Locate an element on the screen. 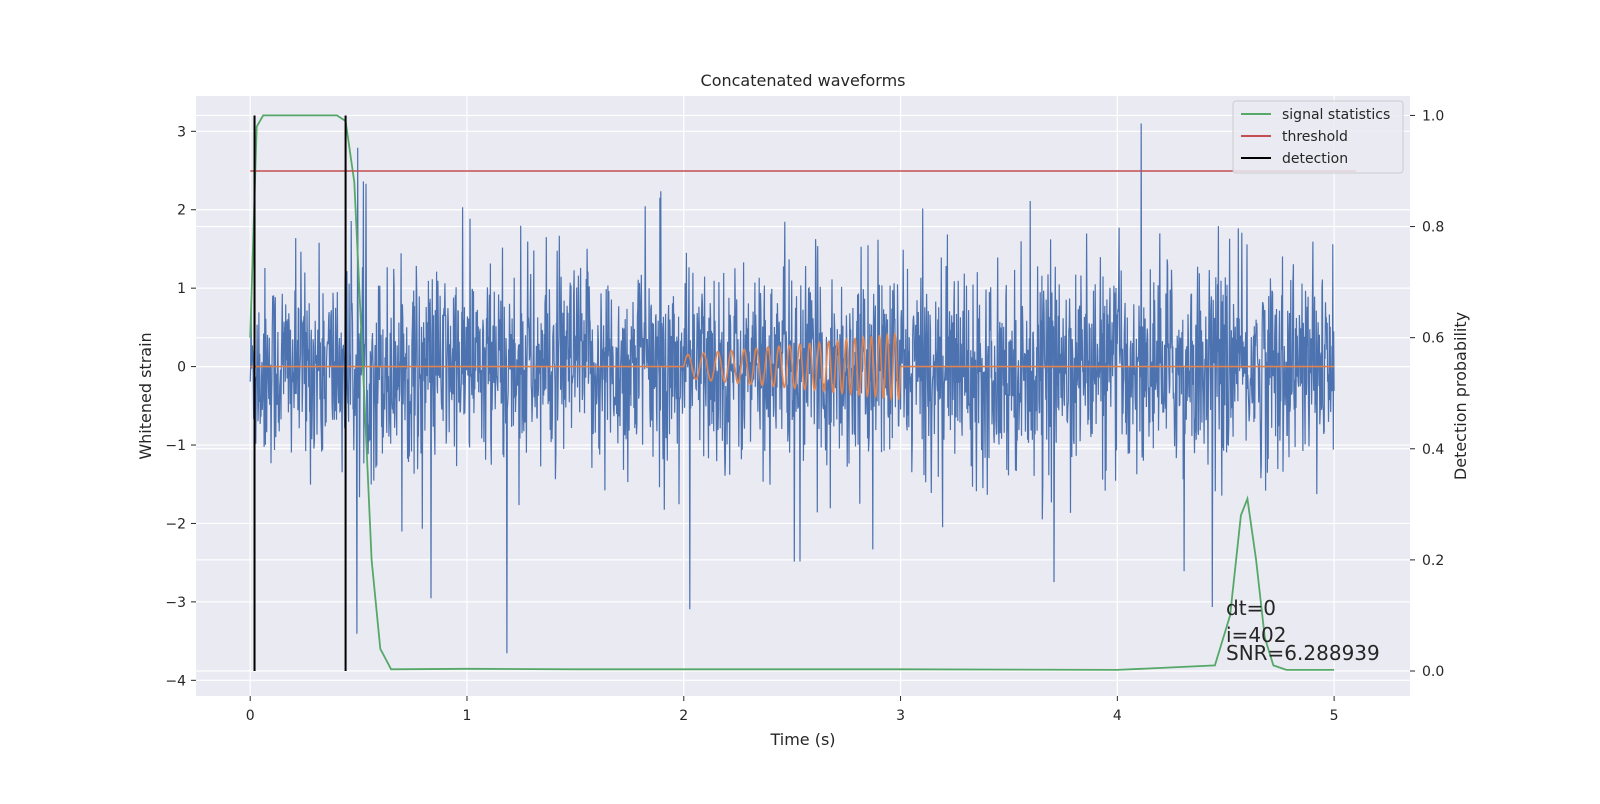 The width and height of the screenshot is (1600, 804). legend: signal statistics threshold detection is located at coordinates (1318, 137).